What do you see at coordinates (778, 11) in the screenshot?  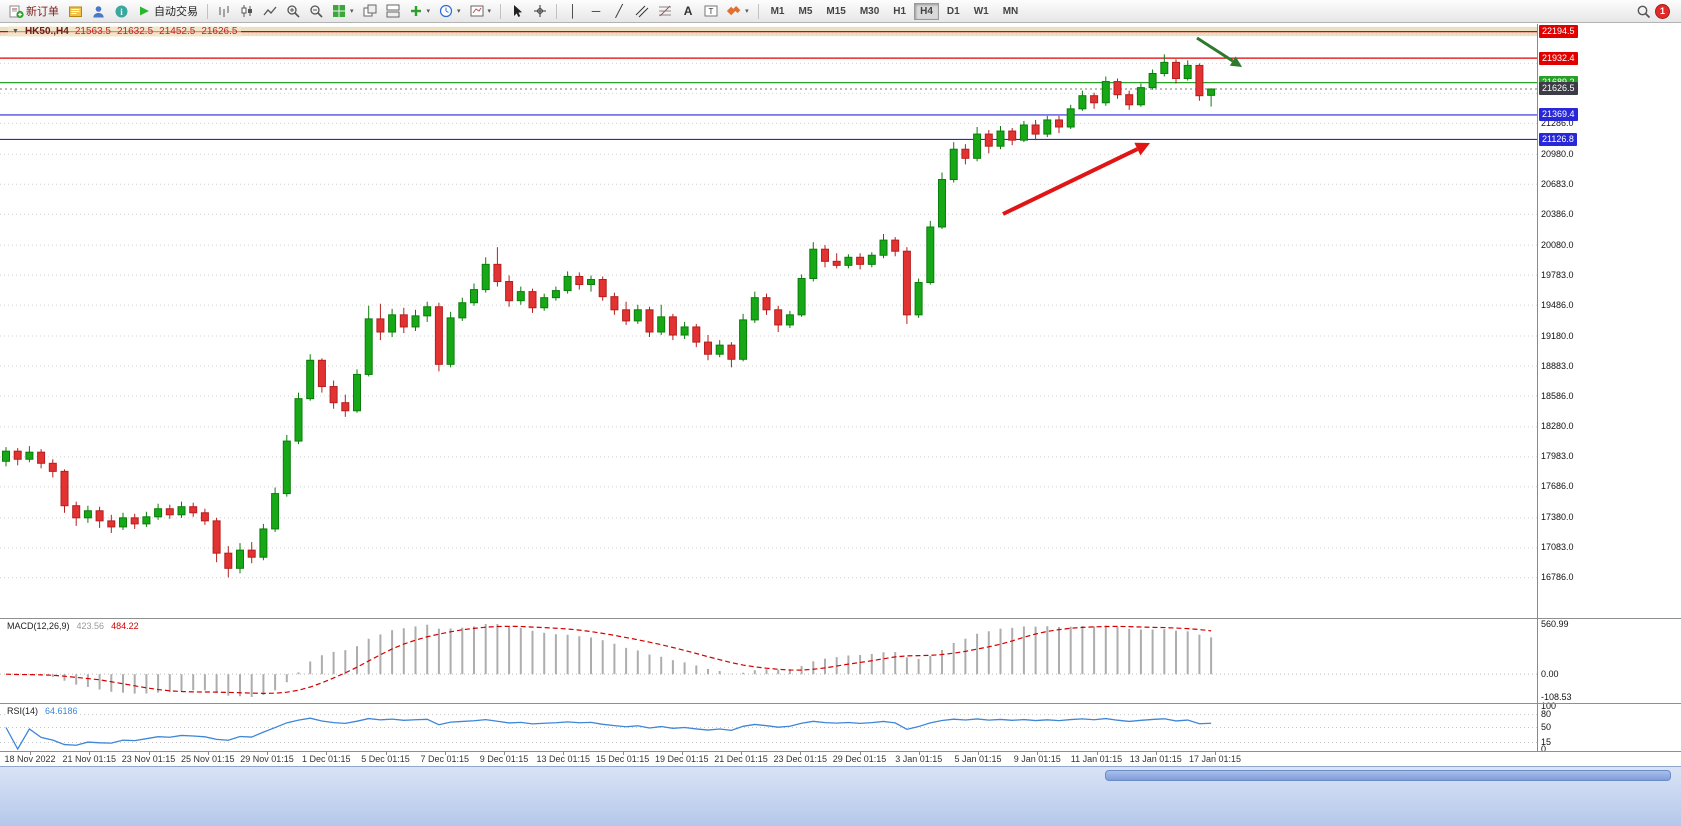 I see `timeframe-m1-button: M1` at bounding box center [778, 11].